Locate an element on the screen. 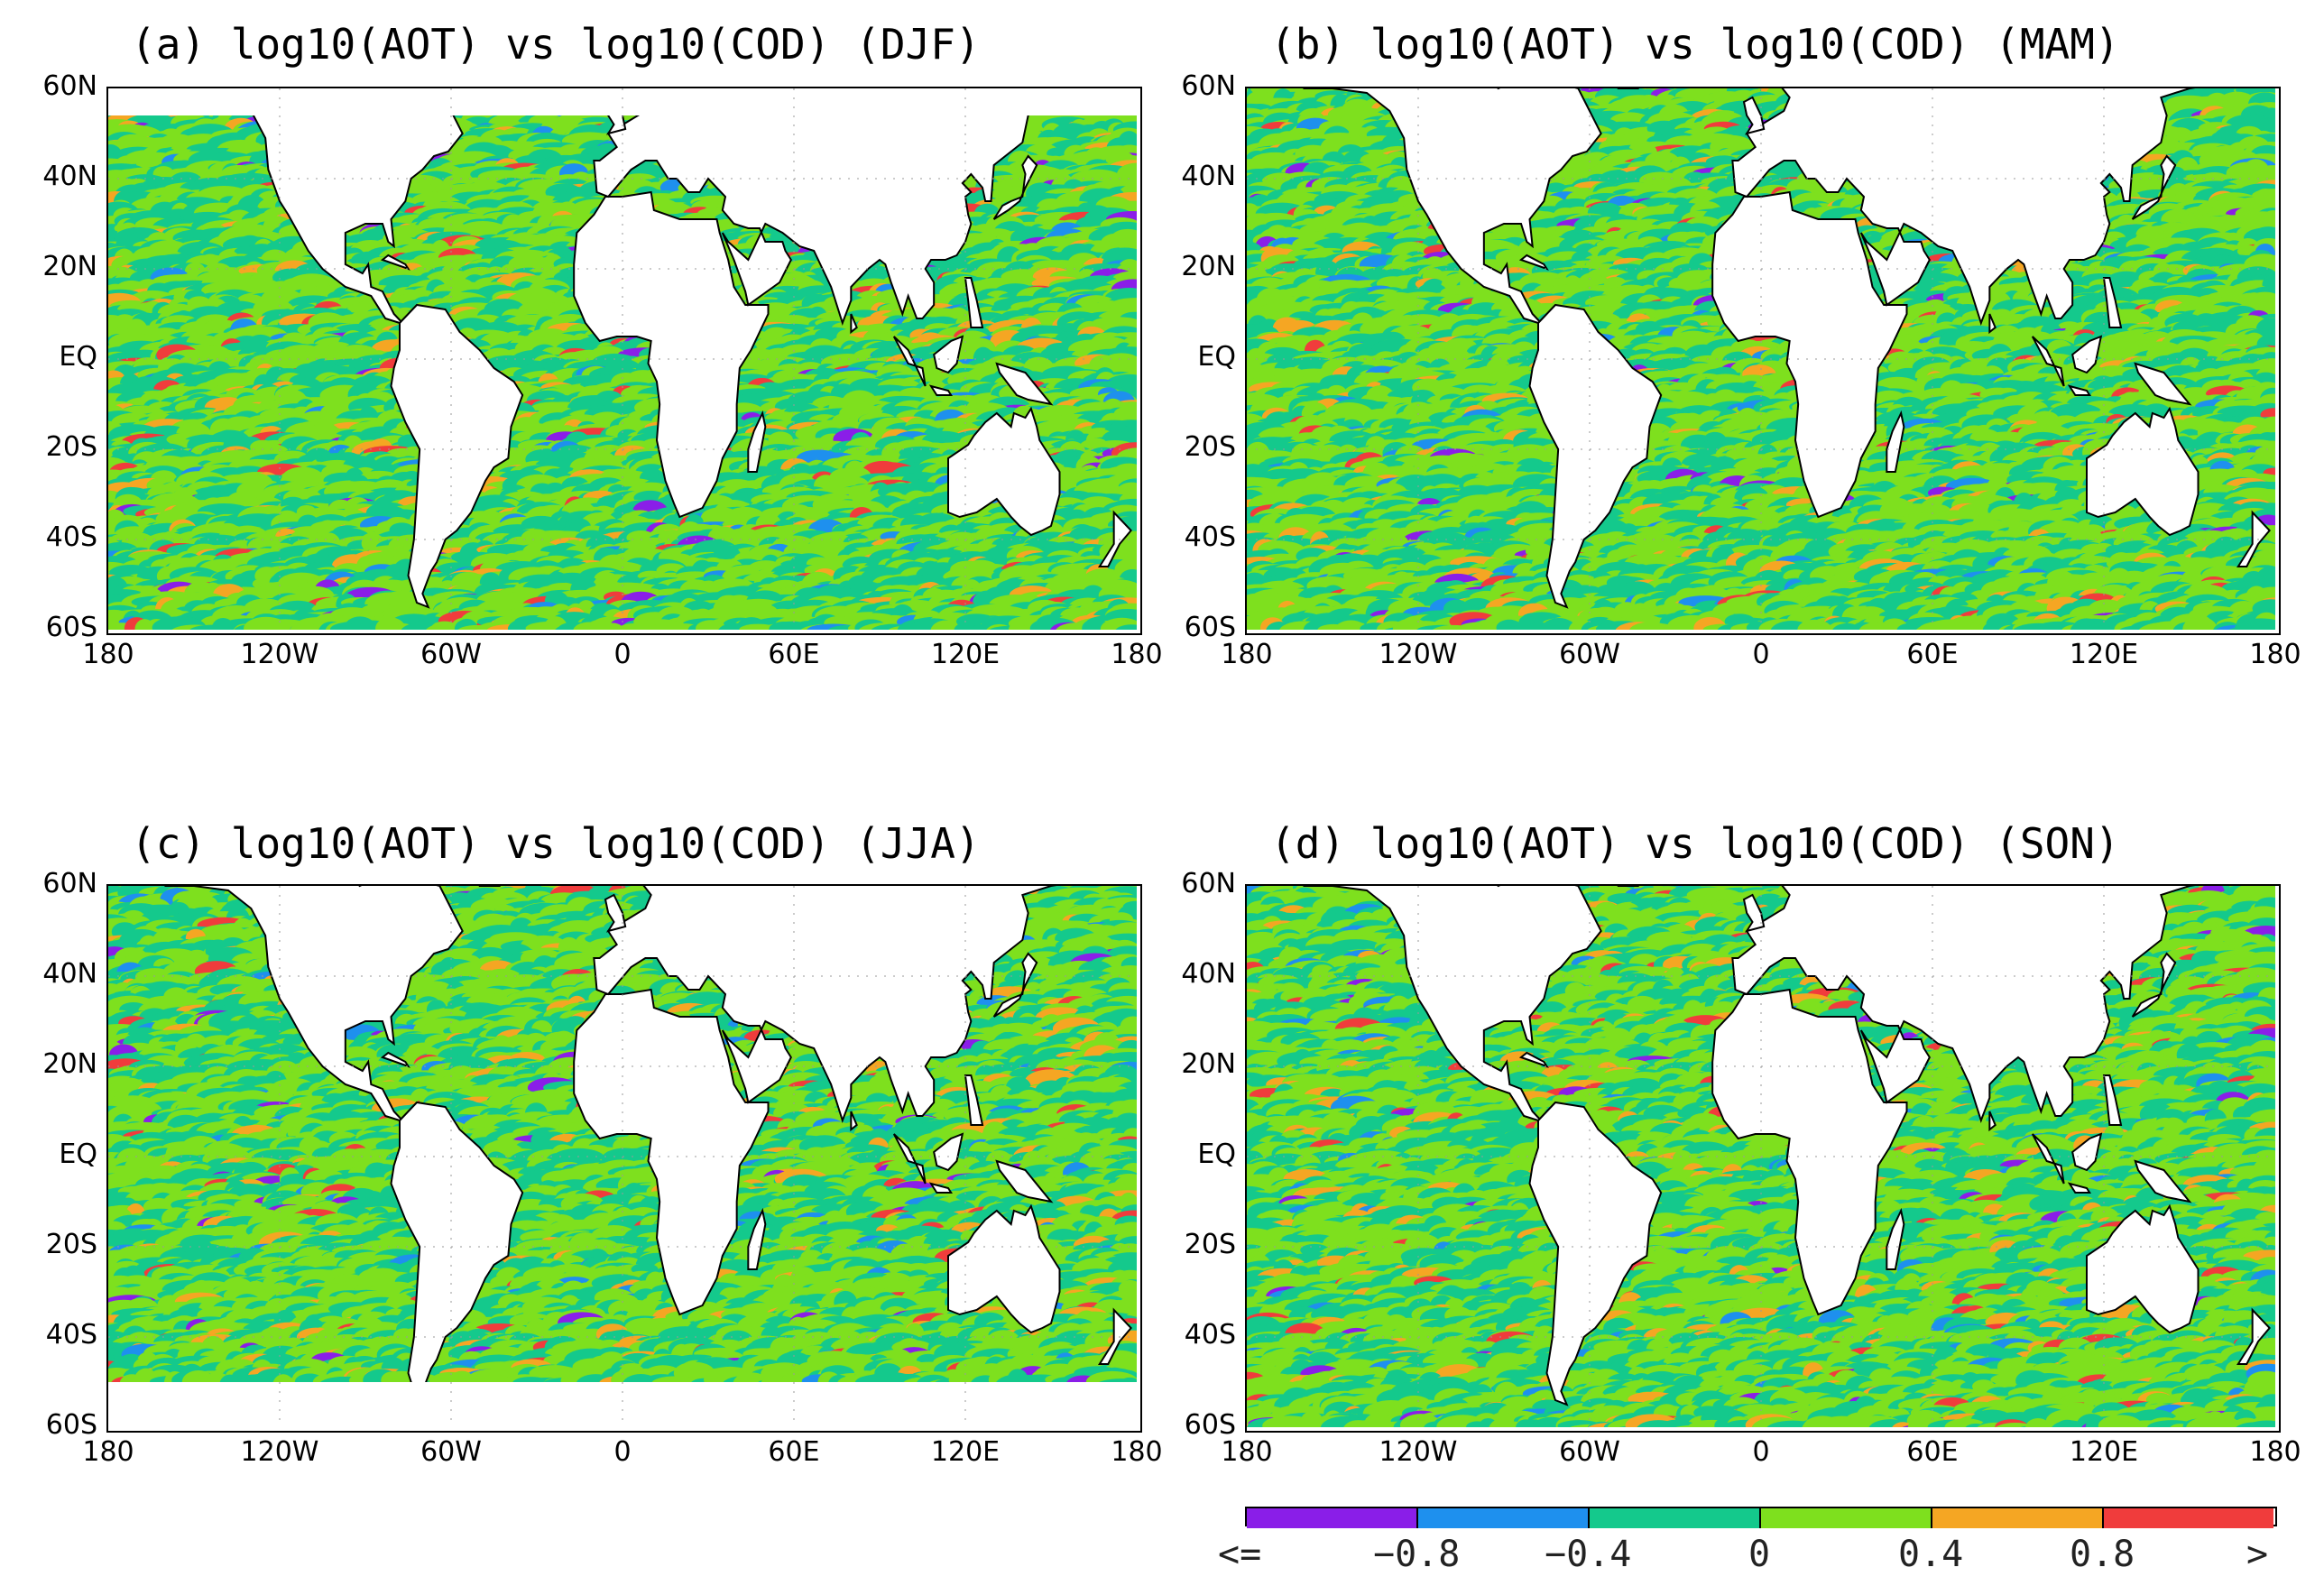  panel-title: (d) log10(AOT) vs log10(COD) (SON) is located at coordinates (1695, 844).